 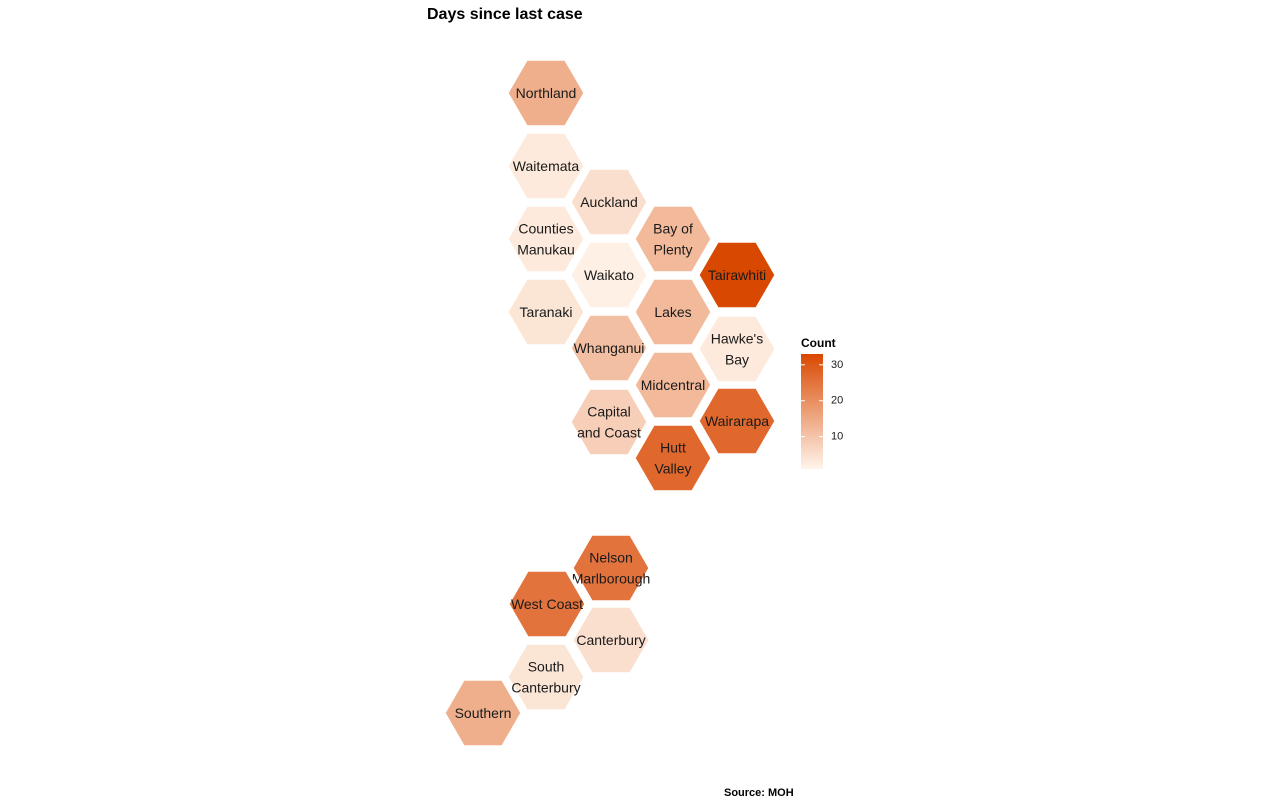 I want to click on hex-region-nelson-marlborough: Nelson Marlborough, so click(x=611, y=568).